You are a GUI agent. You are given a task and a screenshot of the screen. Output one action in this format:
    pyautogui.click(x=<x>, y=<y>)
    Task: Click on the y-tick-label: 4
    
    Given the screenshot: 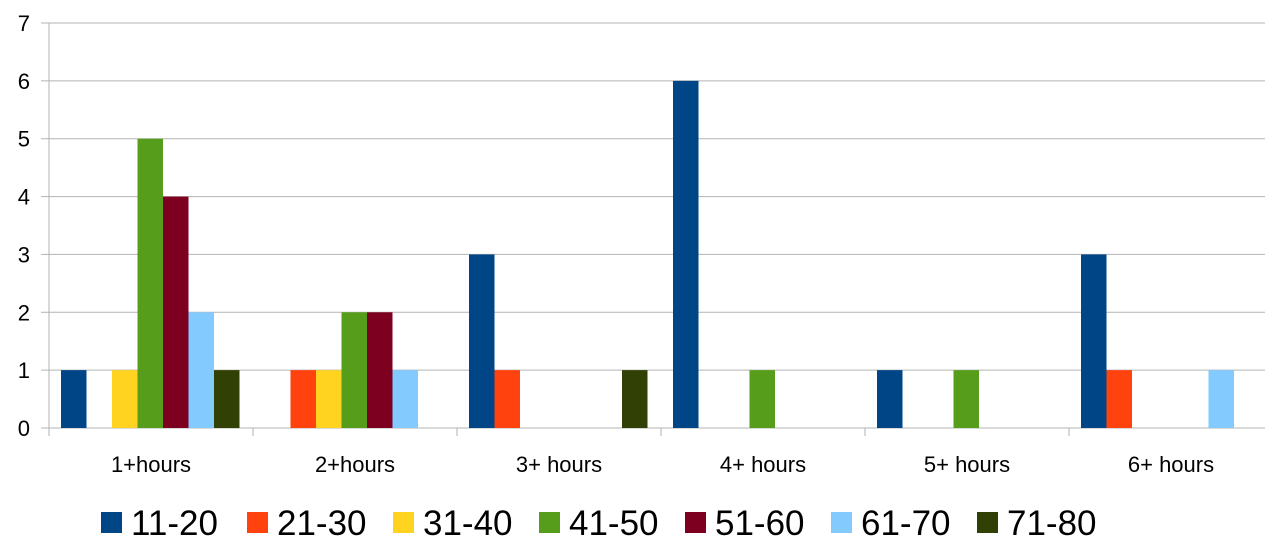 What is the action you would take?
    pyautogui.click(x=24, y=197)
    